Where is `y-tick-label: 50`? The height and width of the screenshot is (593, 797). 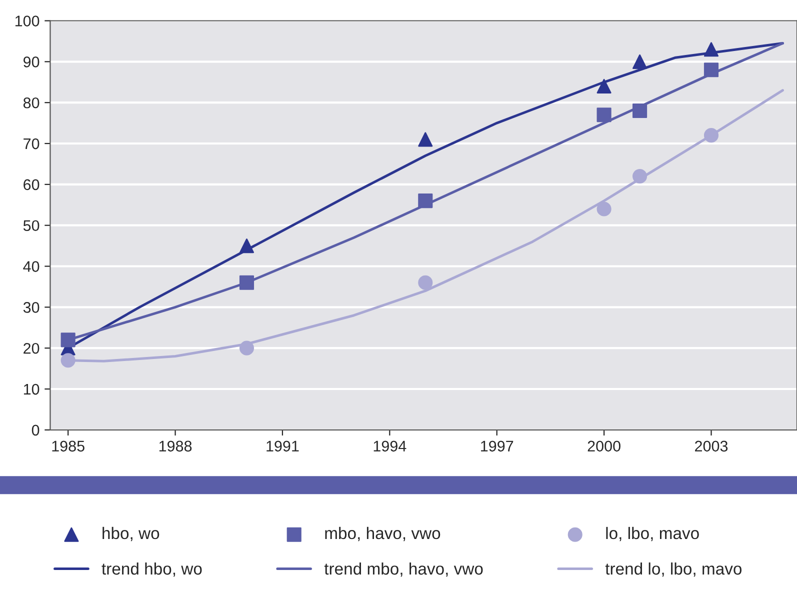
y-tick-label: 50 is located at coordinates (31, 226).